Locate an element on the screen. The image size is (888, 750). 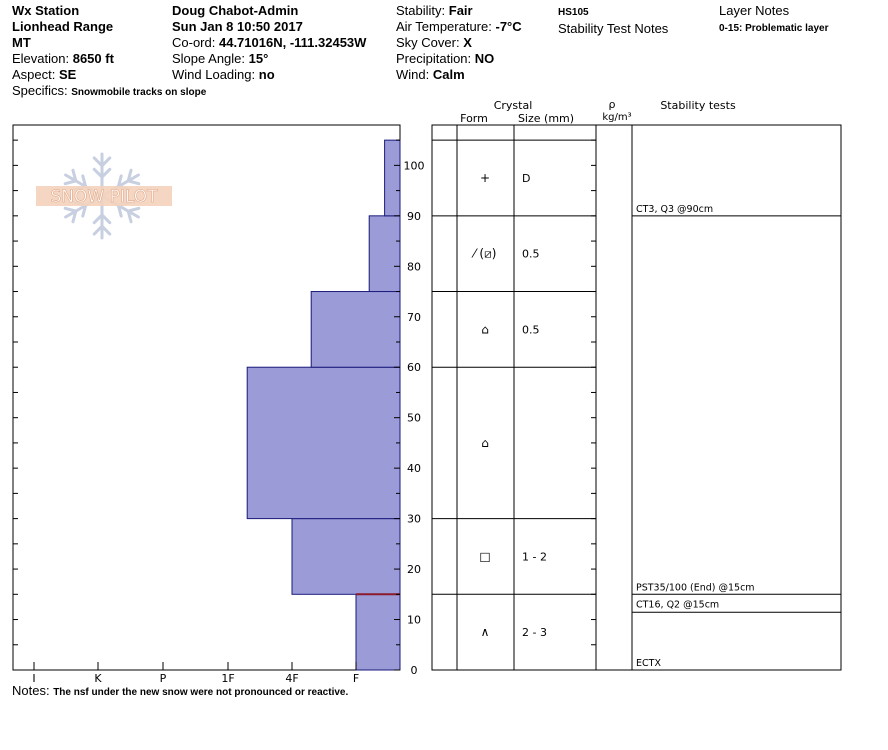
height-tick-label: 80 is located at coordinates (414, 266).